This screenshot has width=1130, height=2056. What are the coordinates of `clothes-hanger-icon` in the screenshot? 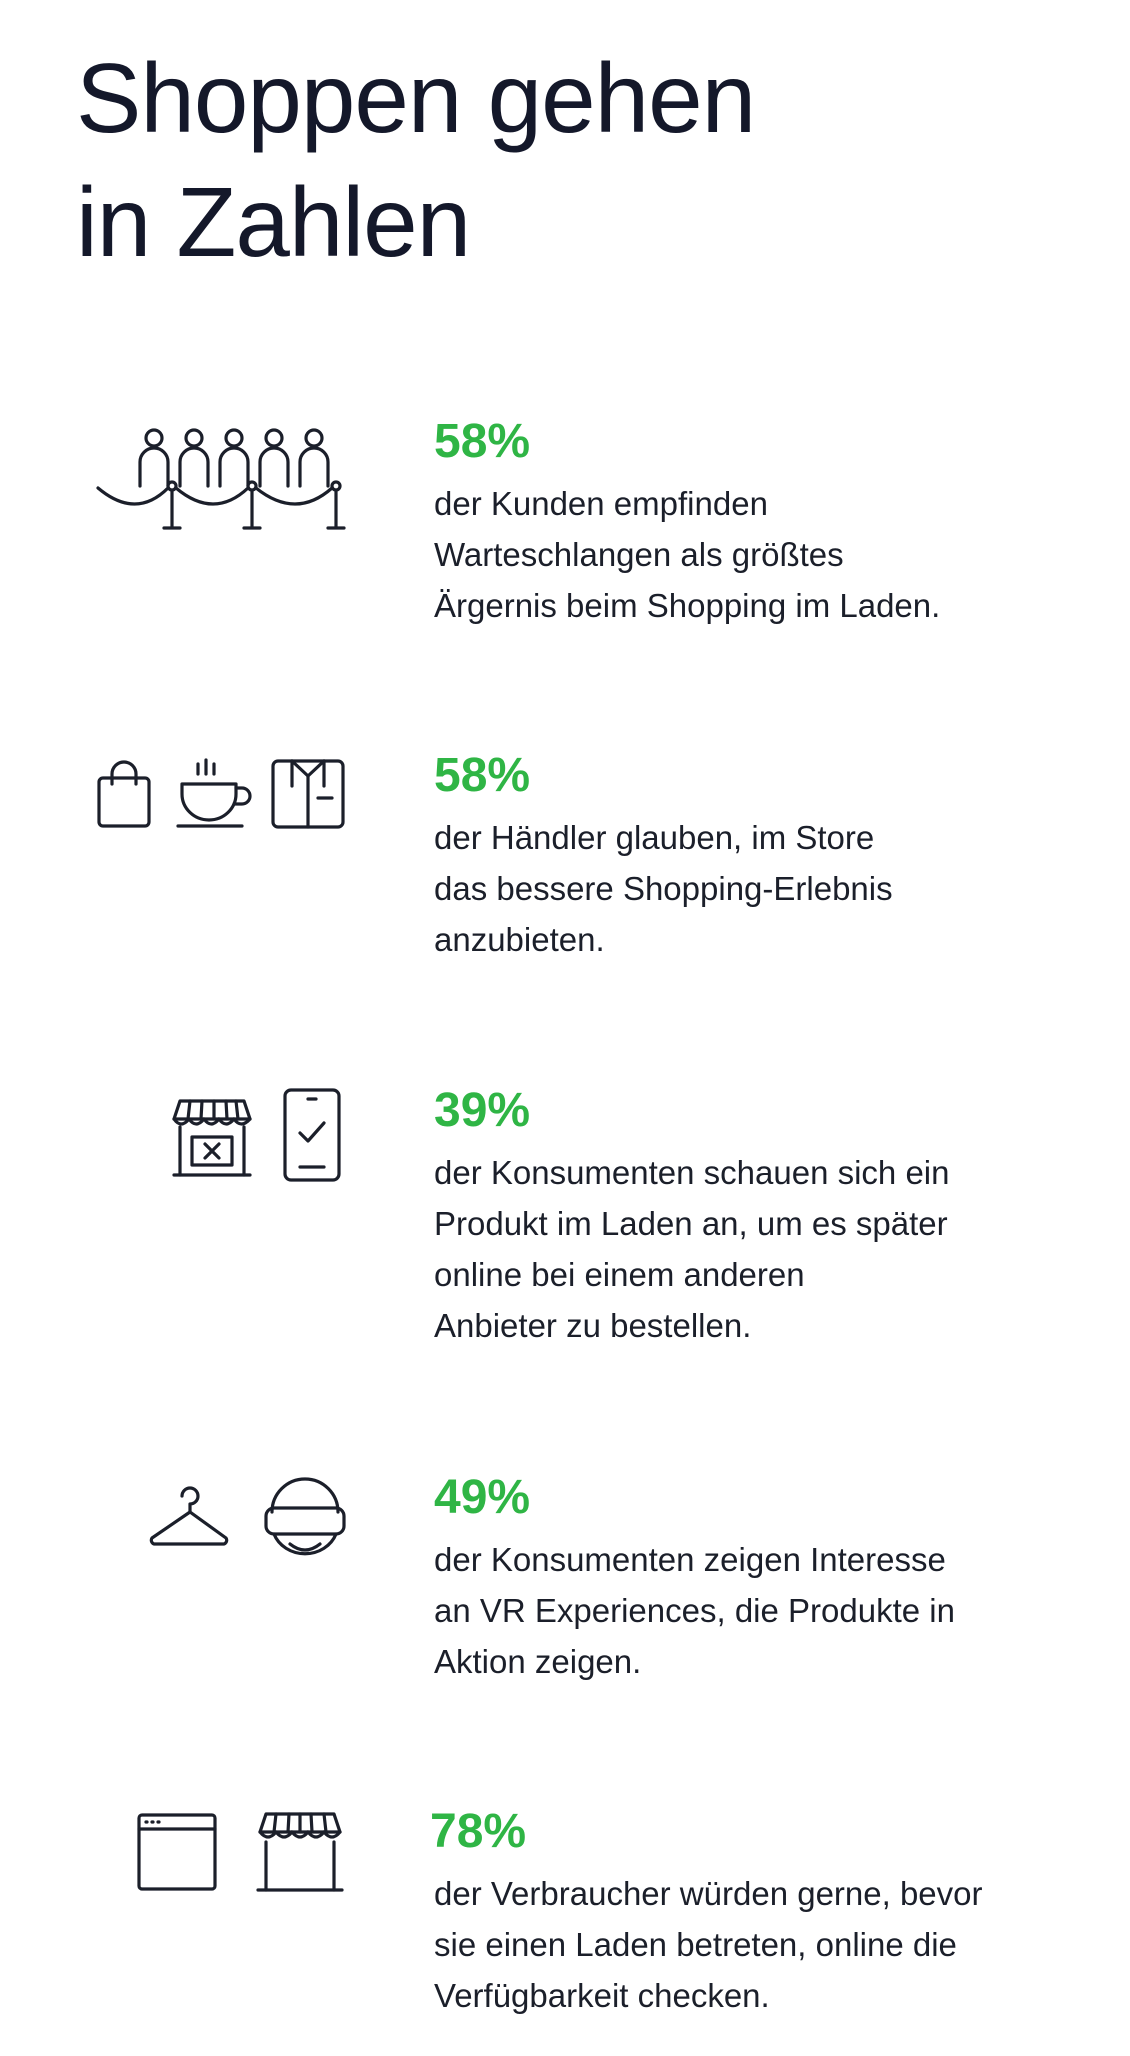 It's located at (189, 1516).